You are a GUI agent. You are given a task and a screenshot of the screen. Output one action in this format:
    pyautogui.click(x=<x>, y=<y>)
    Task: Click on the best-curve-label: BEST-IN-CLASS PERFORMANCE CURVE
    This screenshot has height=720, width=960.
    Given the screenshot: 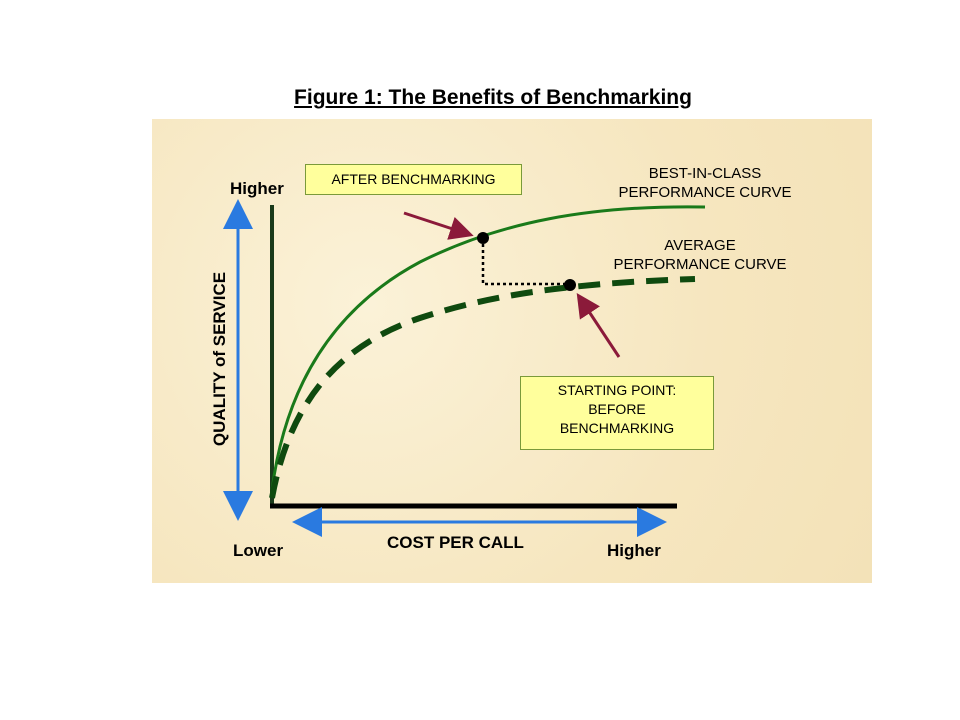 What is the action you would take?
    pyautogui.click(x=705, y=183)
    